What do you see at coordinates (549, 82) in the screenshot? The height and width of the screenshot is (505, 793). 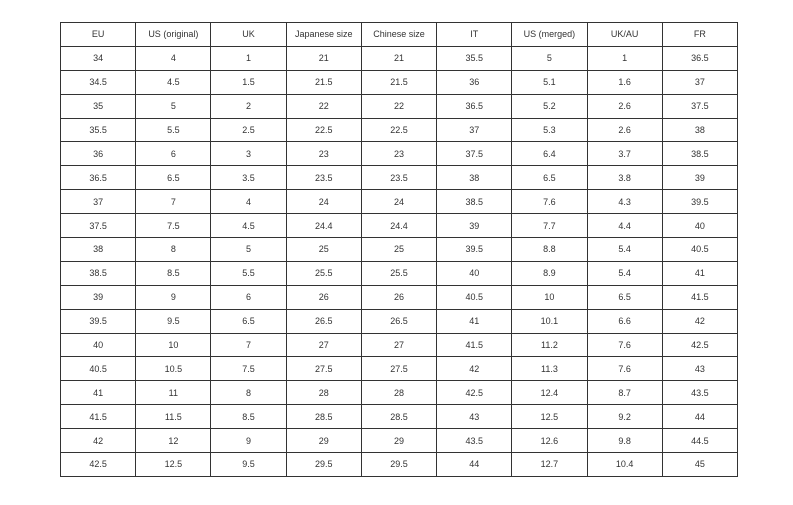 I see `table-cell: 5.1` at bounding box center [549, 82].